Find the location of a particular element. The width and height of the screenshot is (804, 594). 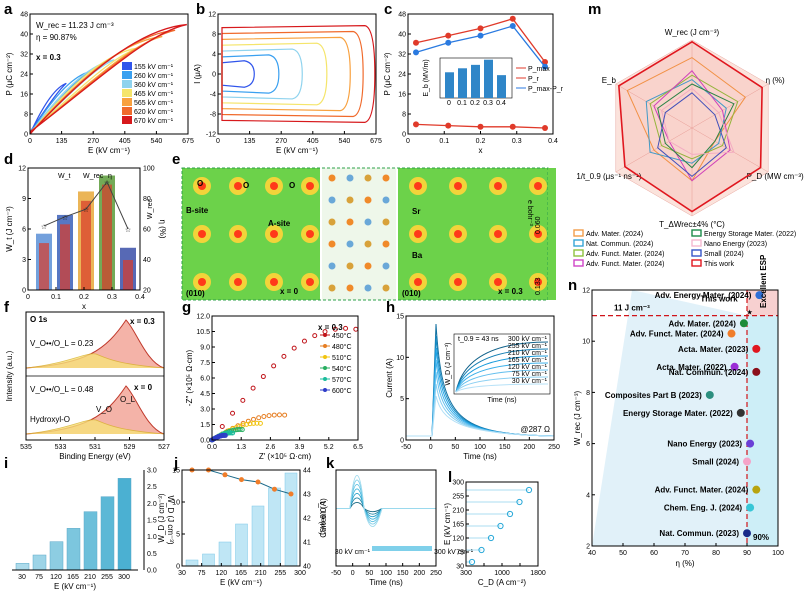

point-label: Adv. Funct. Mater. (2024) is located at coordinates (677, 334).